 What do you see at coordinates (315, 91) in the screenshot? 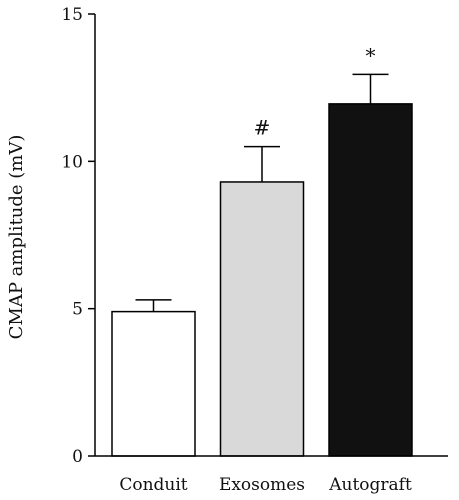
I see `significance-annotations: #*` at bounding box center [315, 91].